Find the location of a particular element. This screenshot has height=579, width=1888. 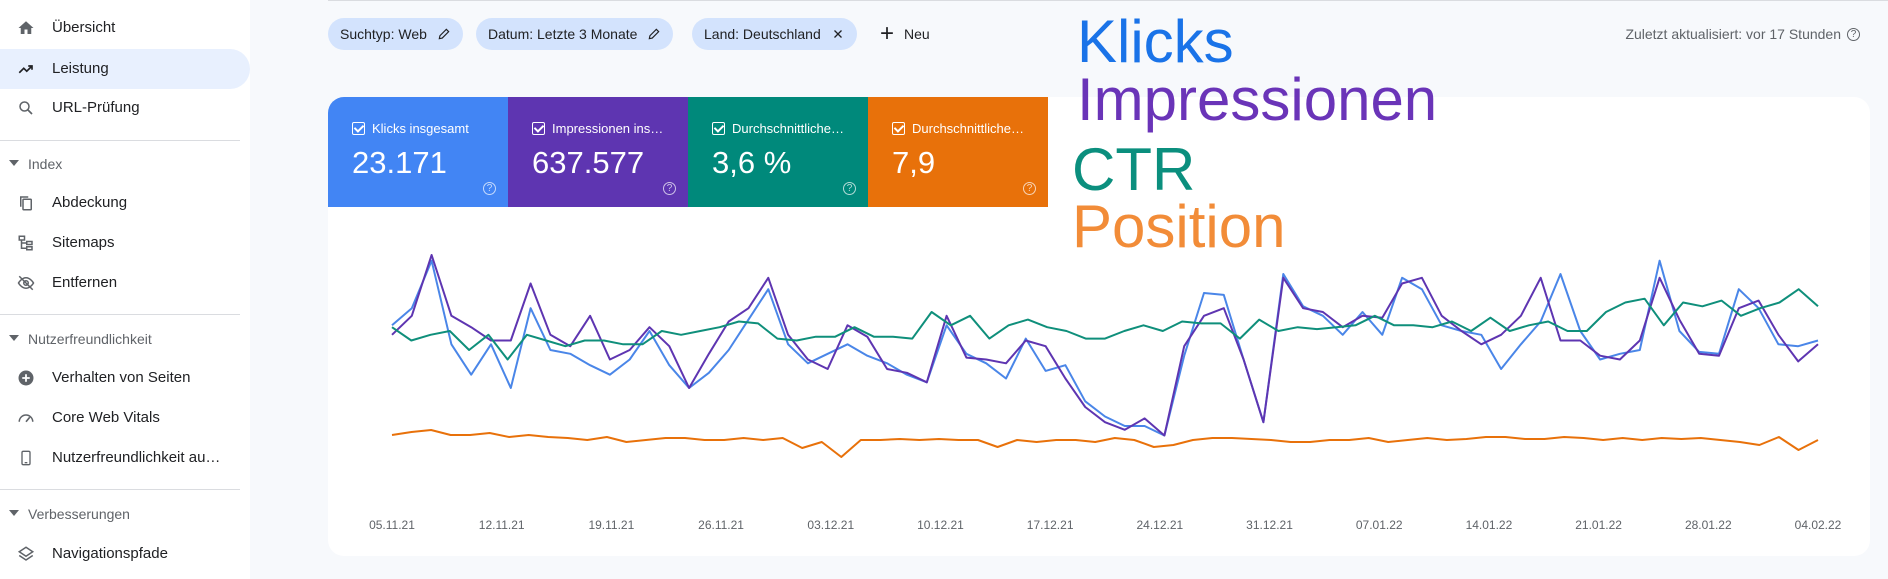

filter-chip-search-type: Suchtyp: Web is located at coordinates (395, 34).